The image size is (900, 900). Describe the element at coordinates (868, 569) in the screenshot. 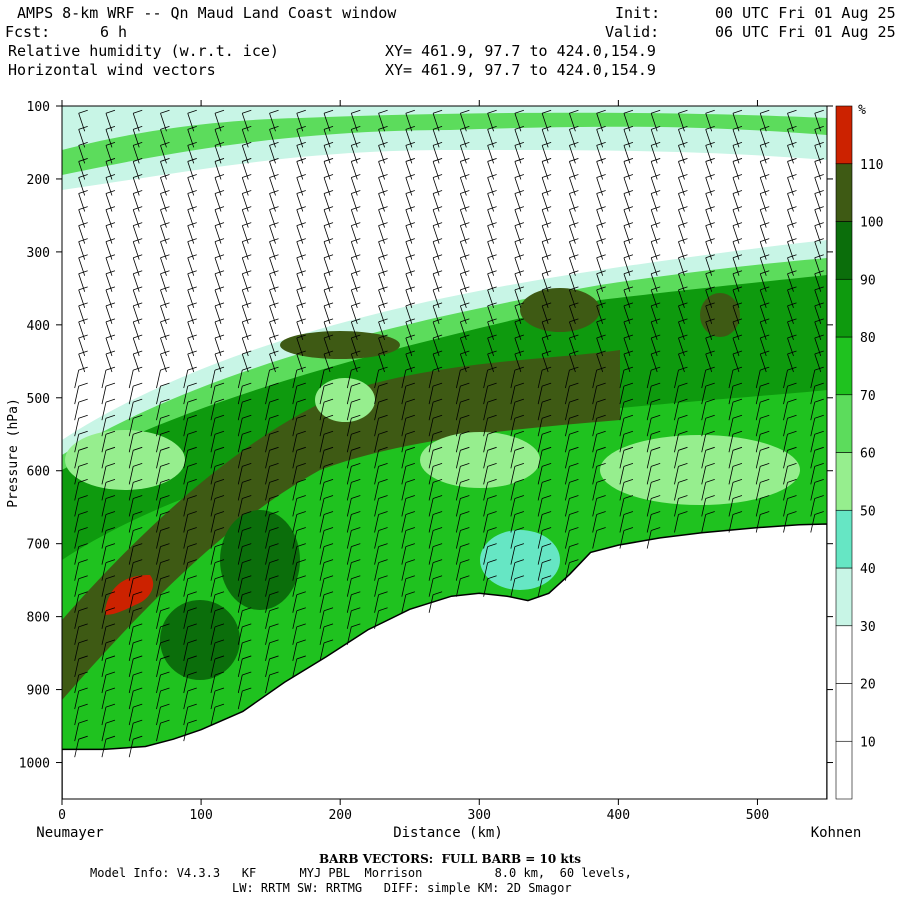

I see `colorbar-label: 40` at that location.